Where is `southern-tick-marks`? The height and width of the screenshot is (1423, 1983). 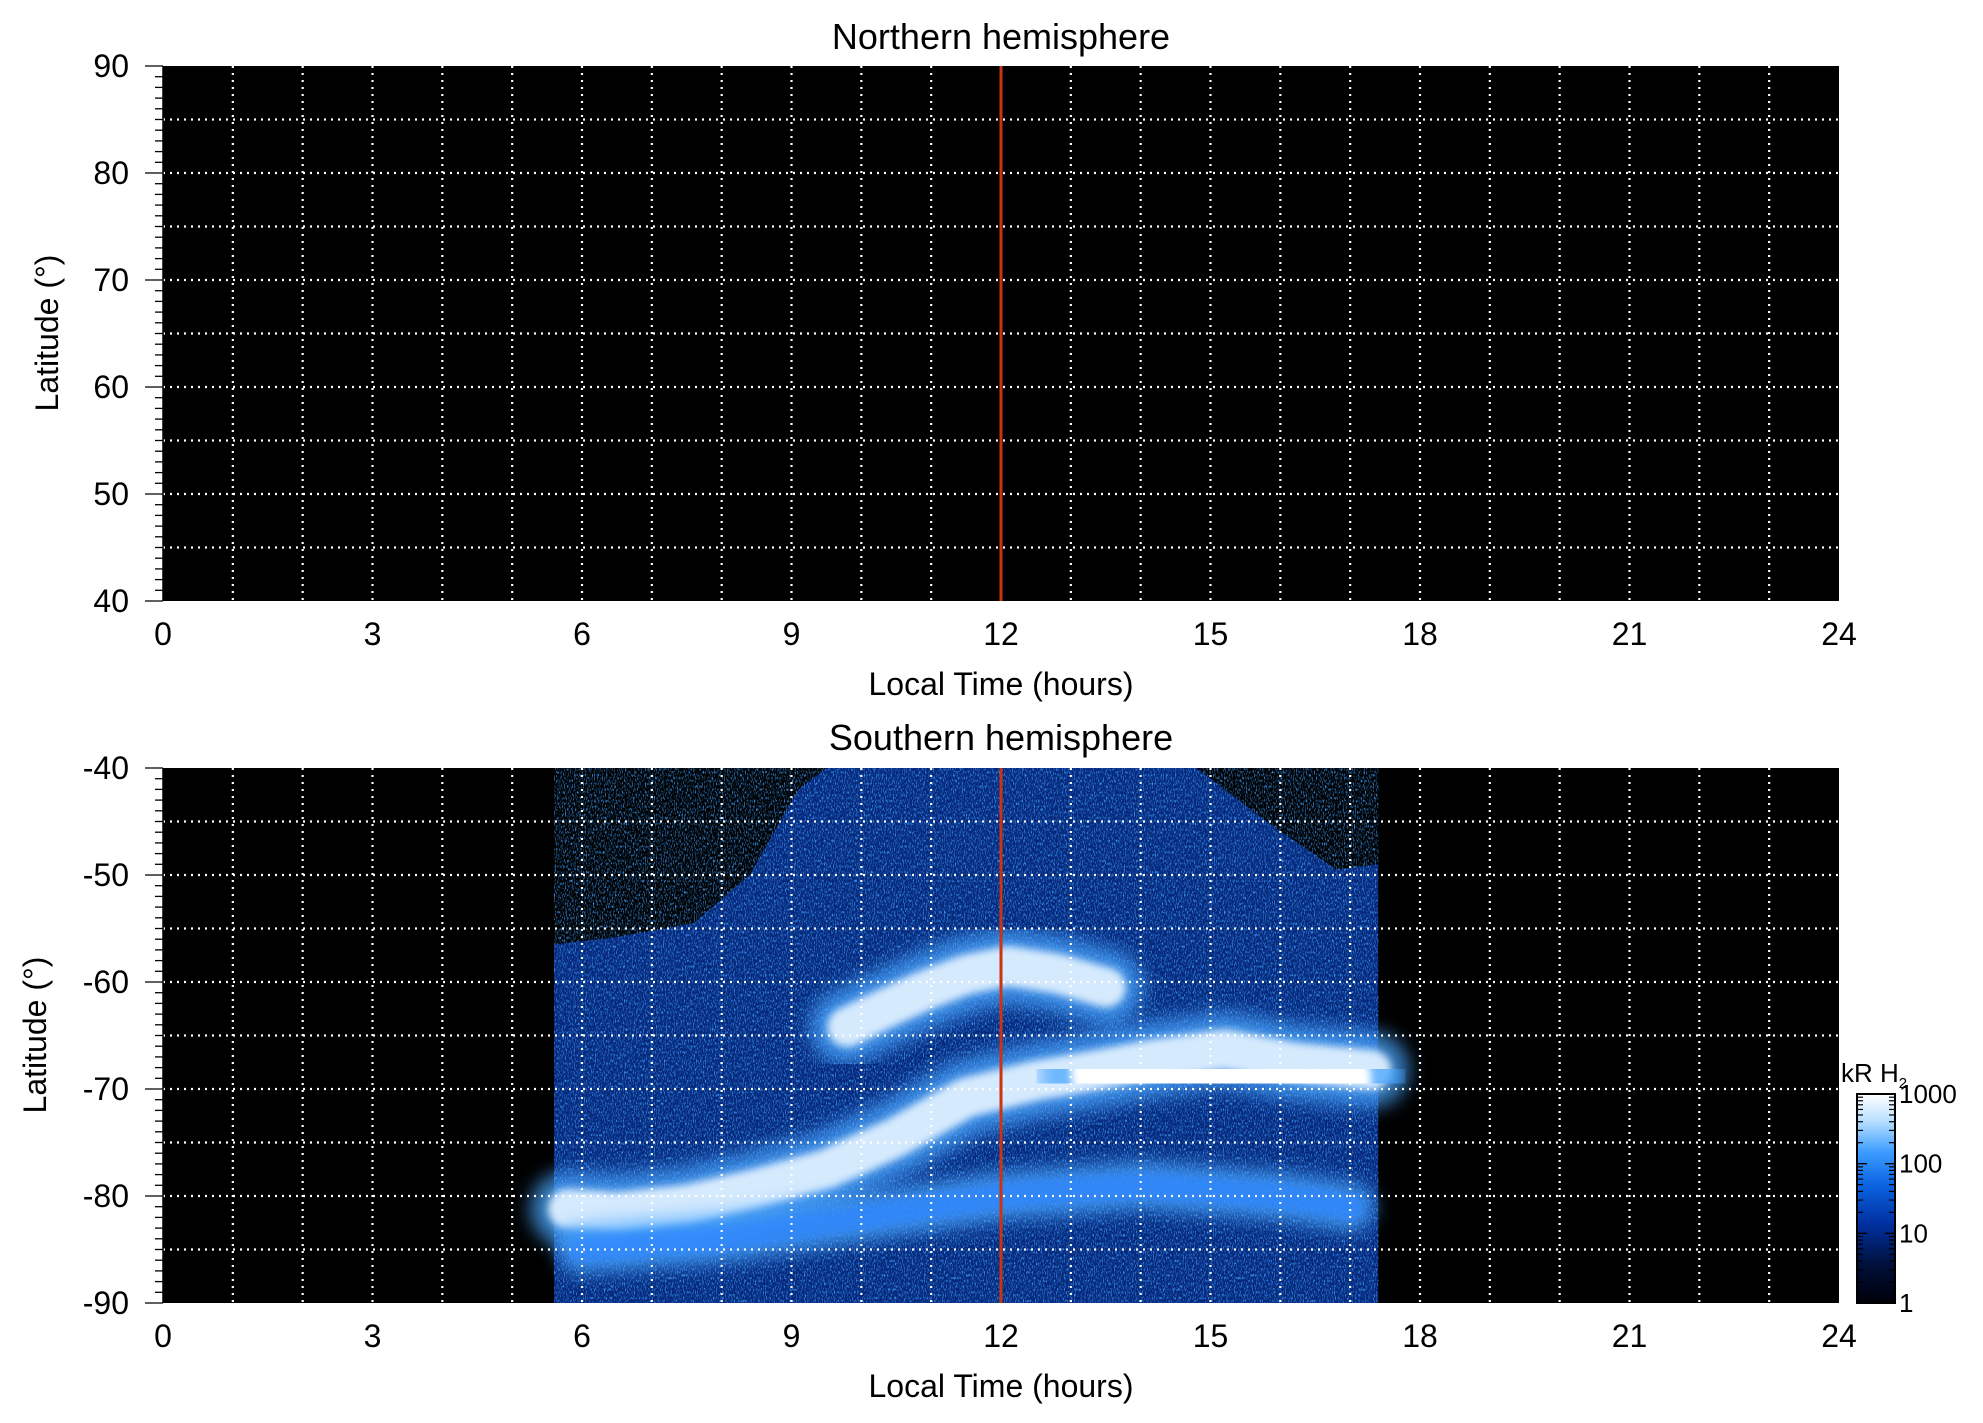
southern-tick-marks is located at coordinates (154, 1035).